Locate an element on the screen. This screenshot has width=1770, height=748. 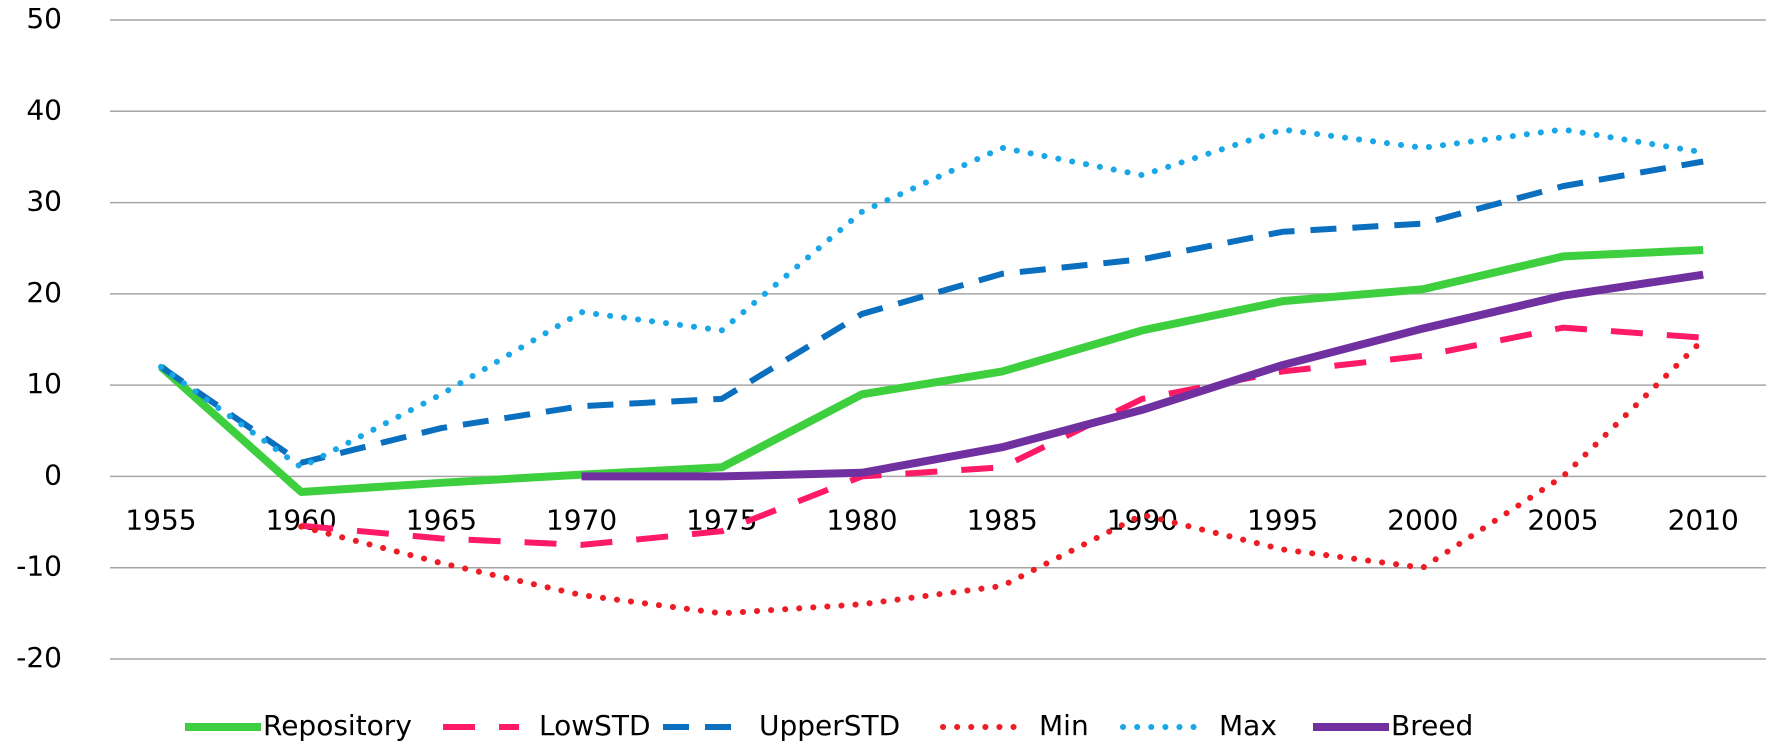
legend-label: LowSTD is located at coordinates (595, 725).